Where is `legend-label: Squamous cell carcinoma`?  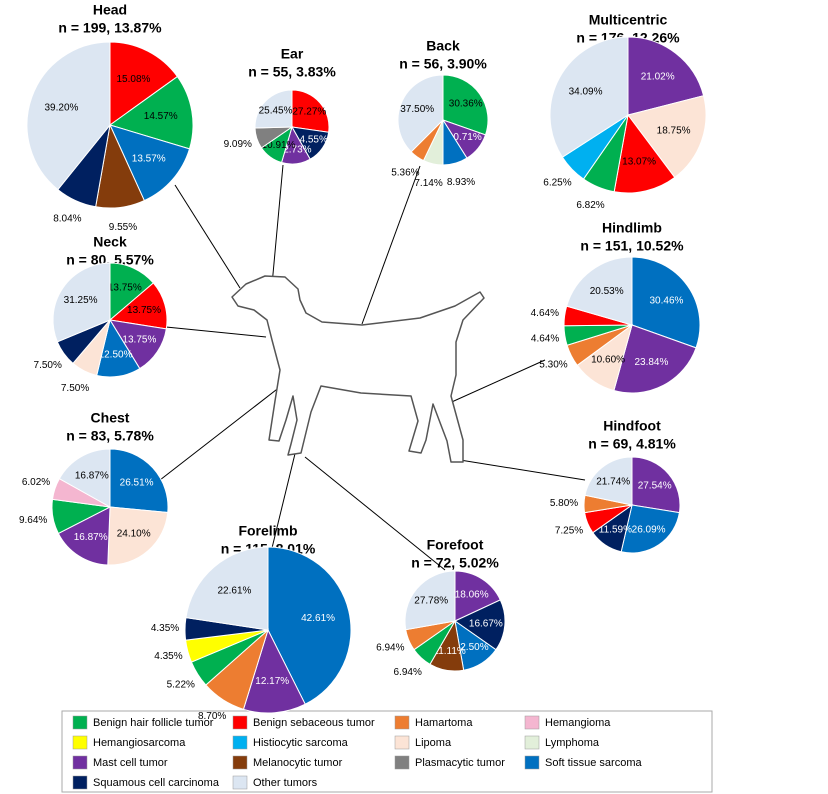
legend-label: Squamous cell carcinoma is located at coordinates (156, 783).